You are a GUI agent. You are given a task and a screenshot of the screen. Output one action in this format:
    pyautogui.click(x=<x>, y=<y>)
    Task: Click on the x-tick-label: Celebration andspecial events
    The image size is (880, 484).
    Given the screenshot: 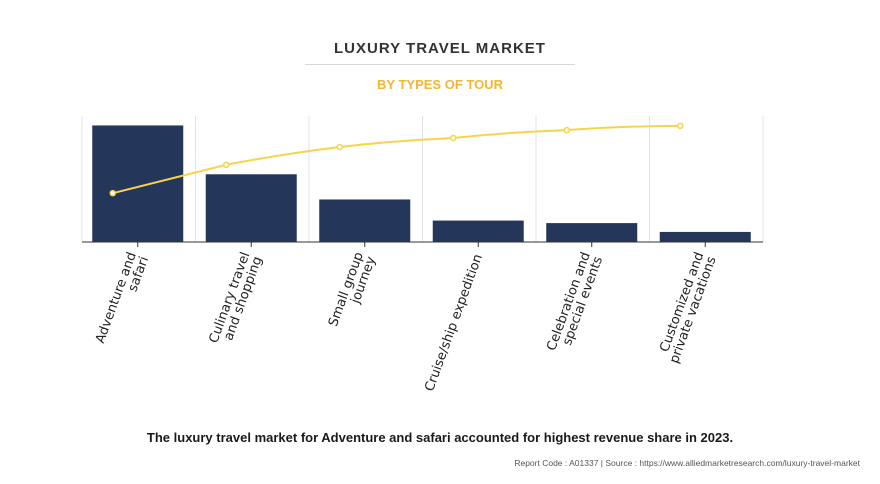 What is the action you would take?
    pyautogui.click(x=575, y=303)
    